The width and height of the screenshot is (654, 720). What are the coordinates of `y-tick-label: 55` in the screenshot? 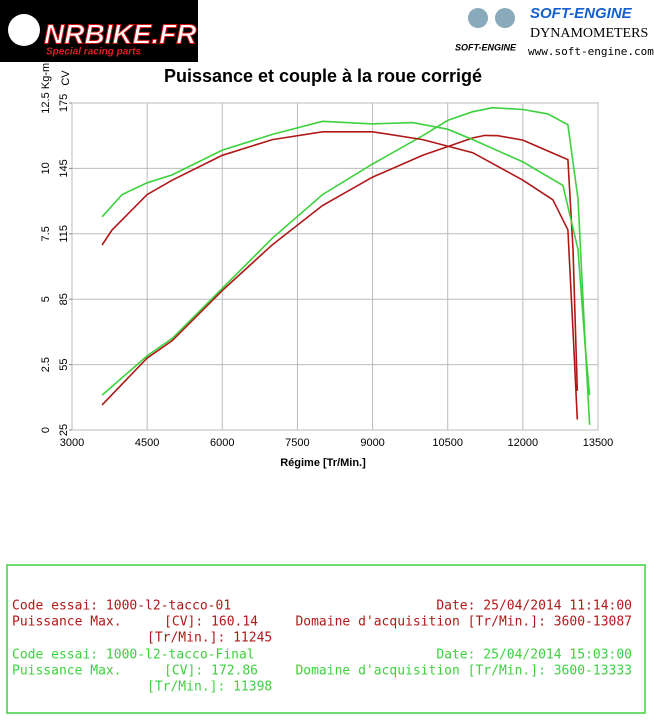 It's located at (64, 364).